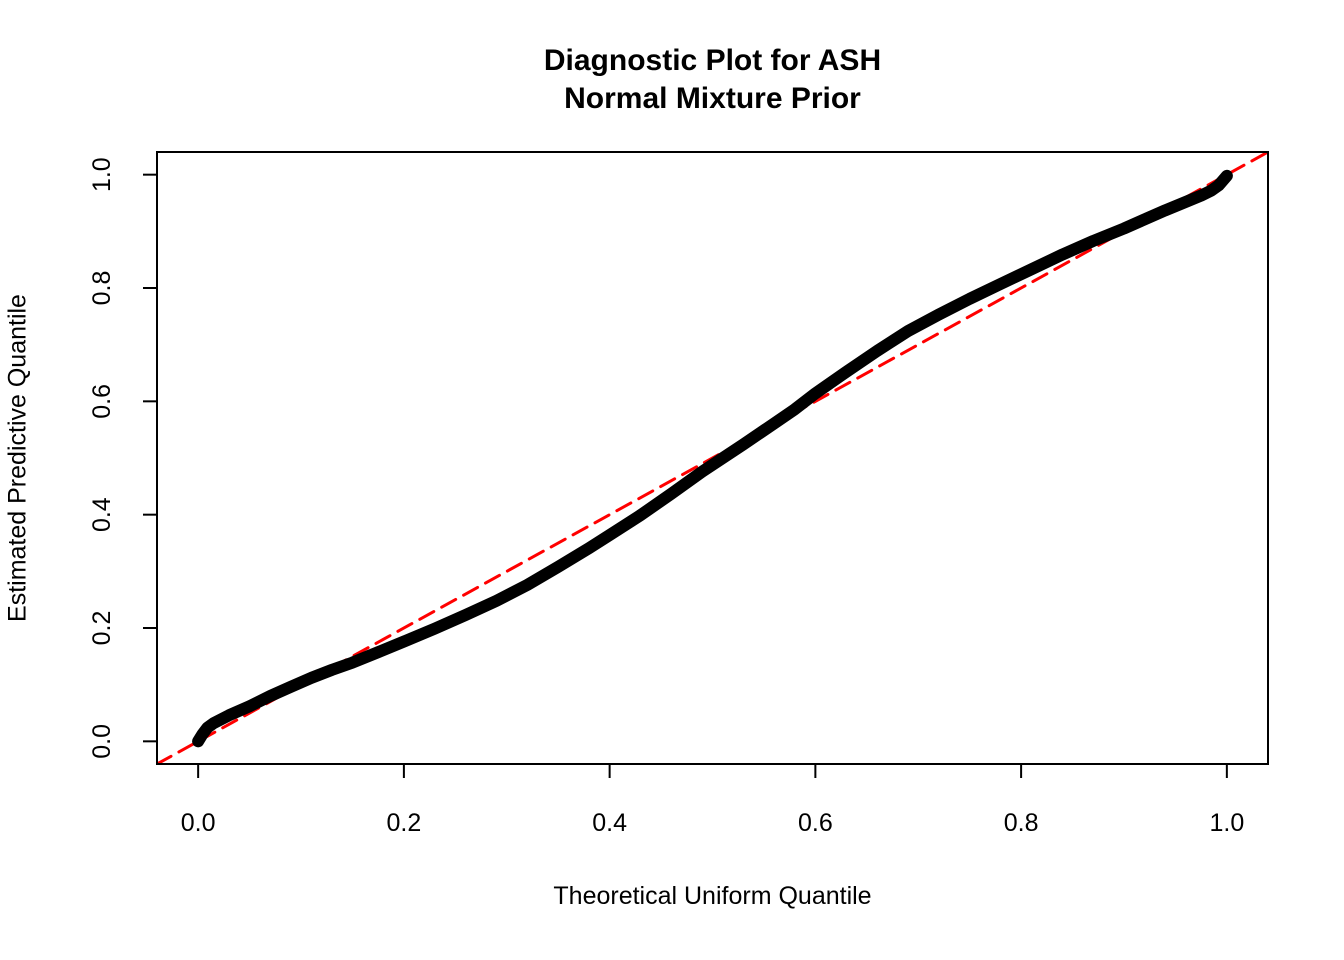 This screenshot has height=960, width=1344. What do you see at coordinates (712, 896) in the screenshot?
I see `x-axis-title: Theoretical Uniform Quantile` at bounding box center [712, 896].